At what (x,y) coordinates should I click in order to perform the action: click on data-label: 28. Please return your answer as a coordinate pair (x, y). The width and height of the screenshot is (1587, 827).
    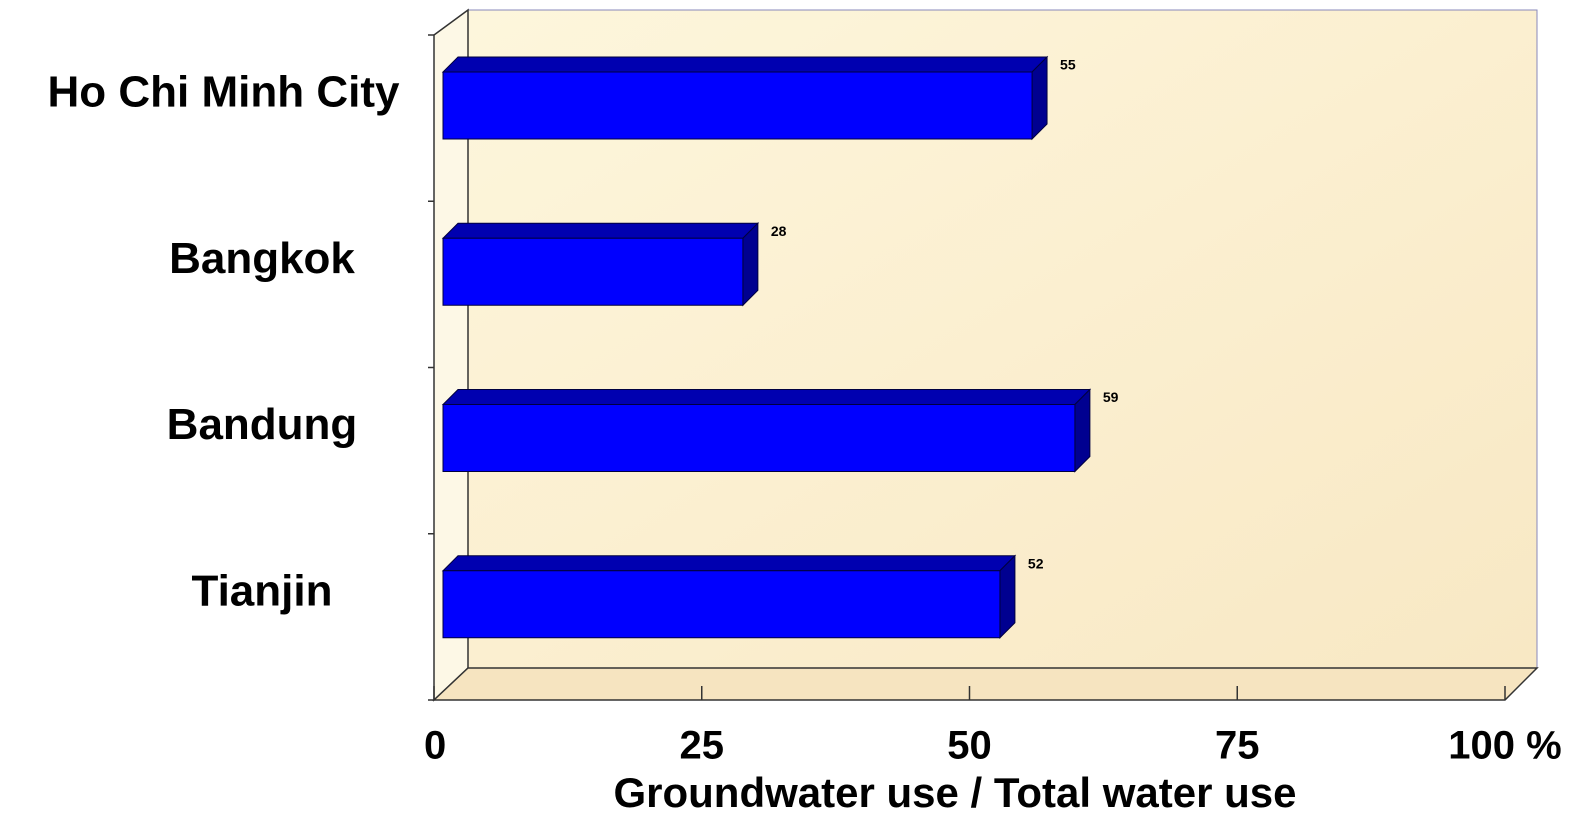
    Looking at the image, I should click on (779, 231).